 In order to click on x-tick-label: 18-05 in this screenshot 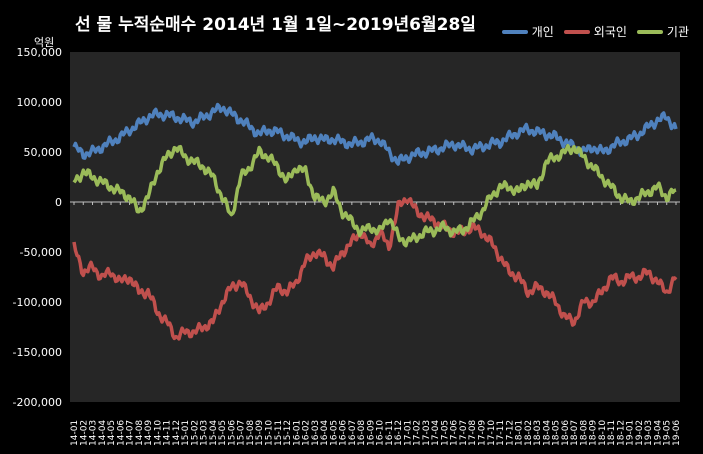, I will do `click(557, 433)`.